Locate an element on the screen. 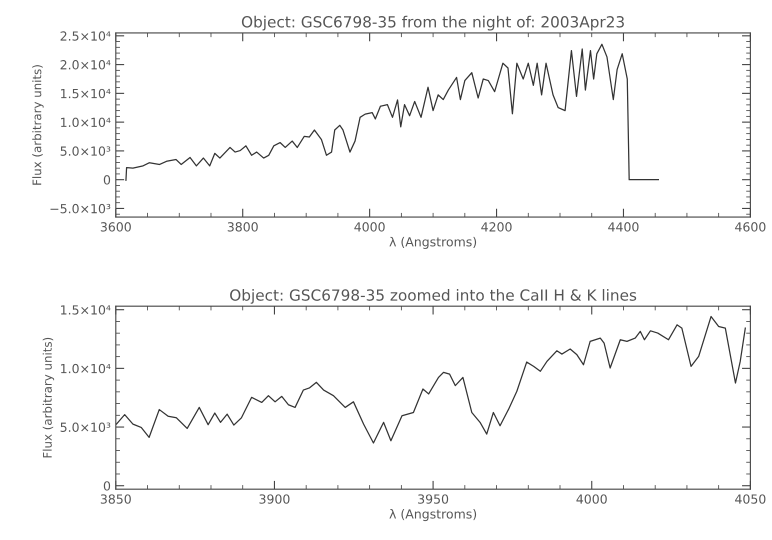 Image resolution: width=772 pixels, height=540 pixels. x-tick-label: 3850 is located at coordinates (115, 499).